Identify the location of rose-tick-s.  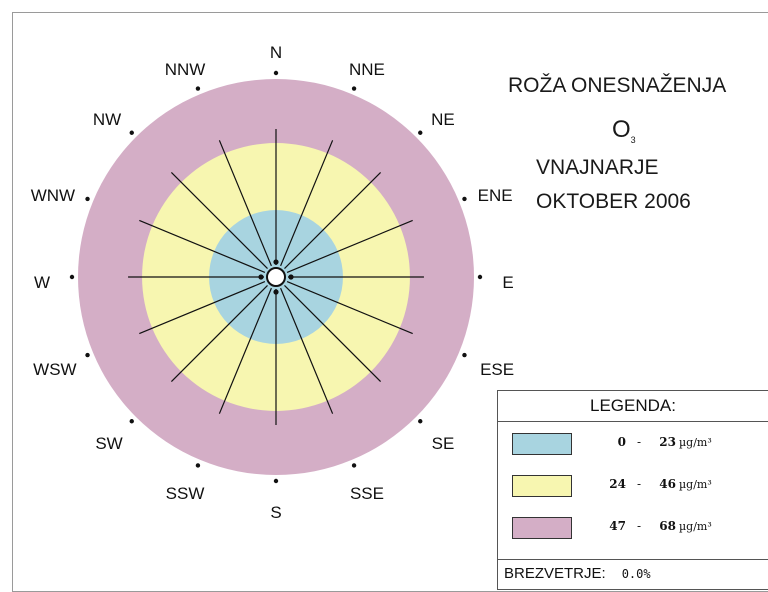
(276, 481).